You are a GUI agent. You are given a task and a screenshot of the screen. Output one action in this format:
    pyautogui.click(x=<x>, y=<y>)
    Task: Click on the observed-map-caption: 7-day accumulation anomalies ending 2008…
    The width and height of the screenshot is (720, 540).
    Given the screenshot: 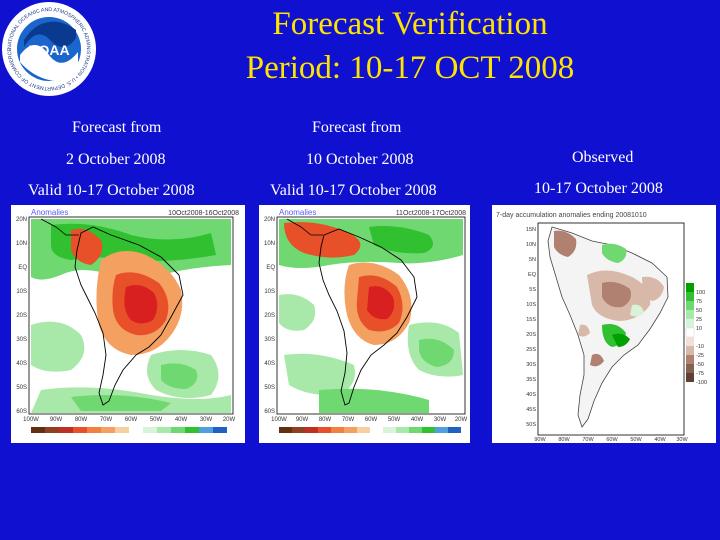 What is the action you would take?
    pyautogui.click(x=571, y=215)
    